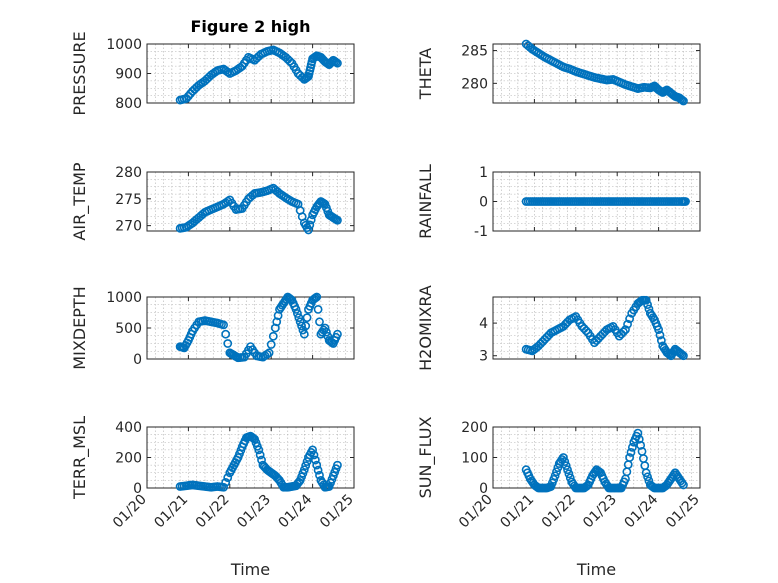 This screenshot has height=583, width=778. What do you see at coordinates (337, 512) in the screenshot?
I see `x-tick-label: 01/25` at bounding box center [337, 512].